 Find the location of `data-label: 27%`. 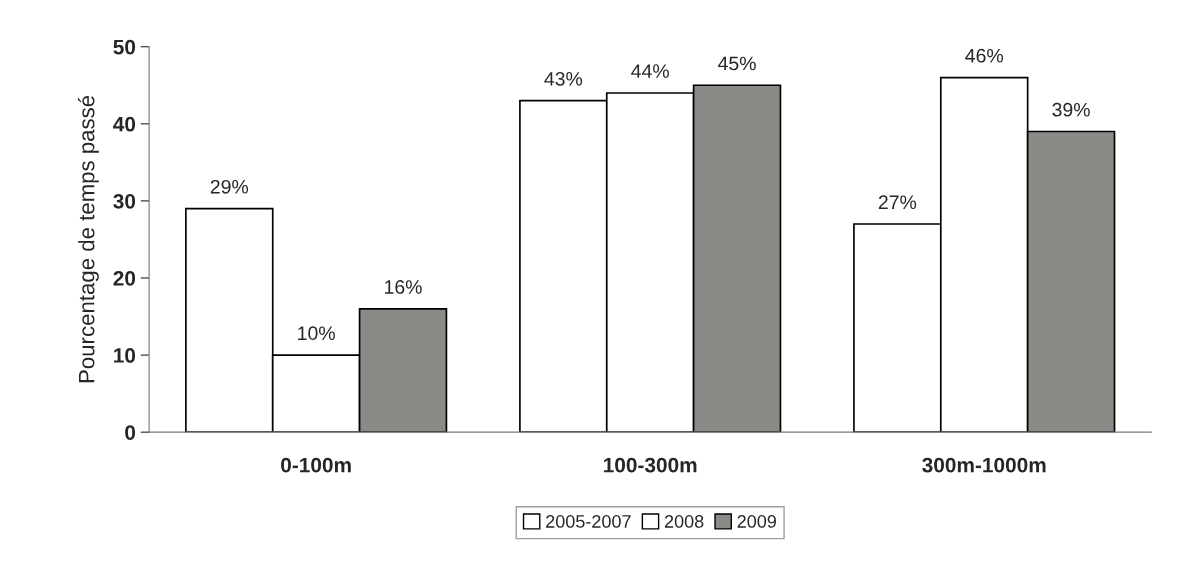

data-label: 27% is located at coordinates (897, 202).